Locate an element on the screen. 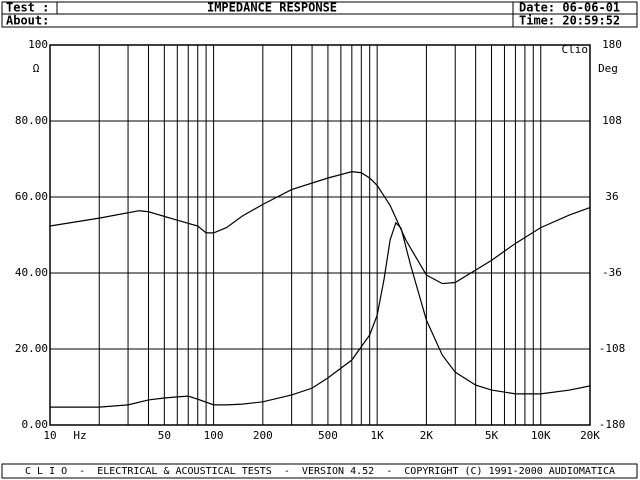  x-tick-label: 20K is located at coordinates (590, 435).